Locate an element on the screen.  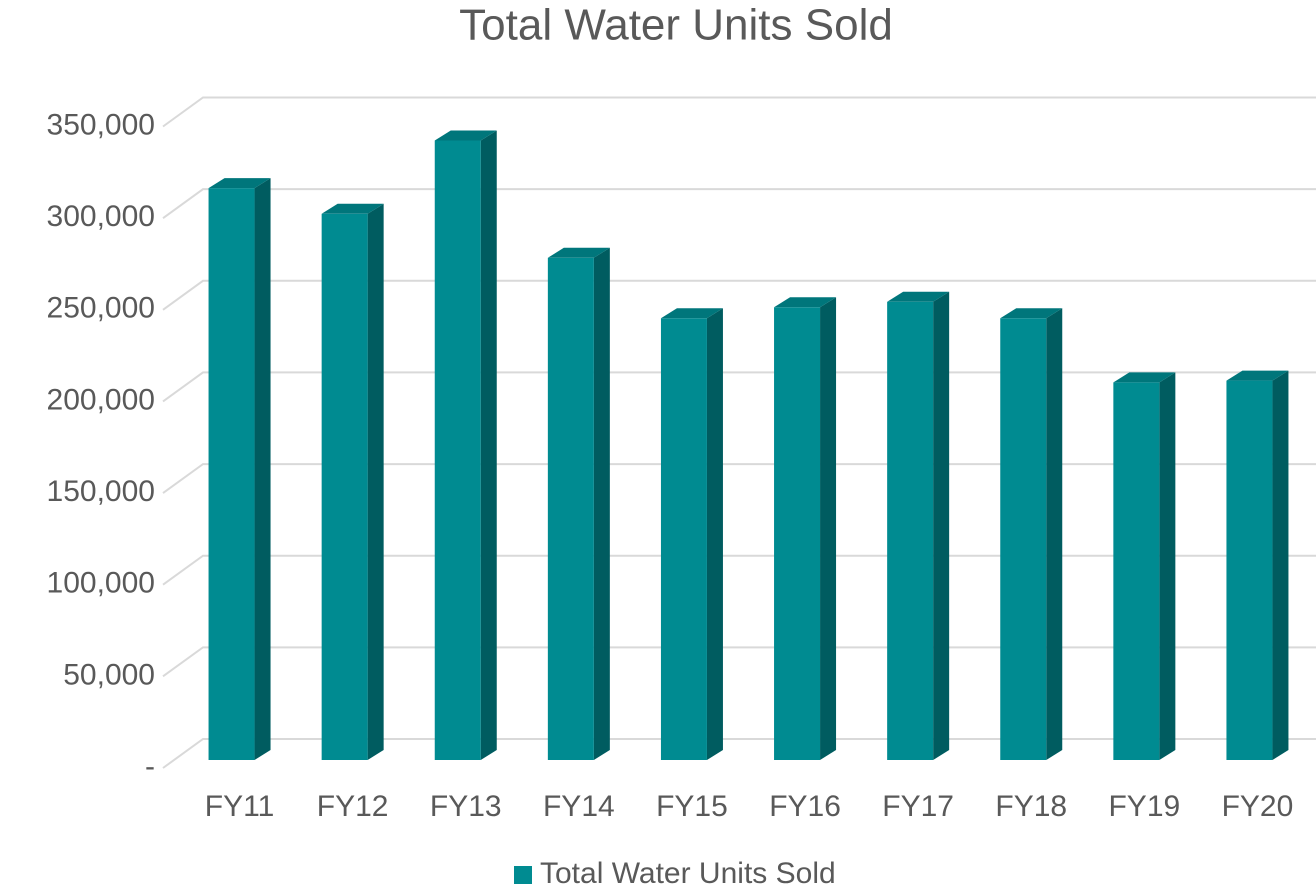
x-tick-label: FY15 is located at coordinates (692, 806).